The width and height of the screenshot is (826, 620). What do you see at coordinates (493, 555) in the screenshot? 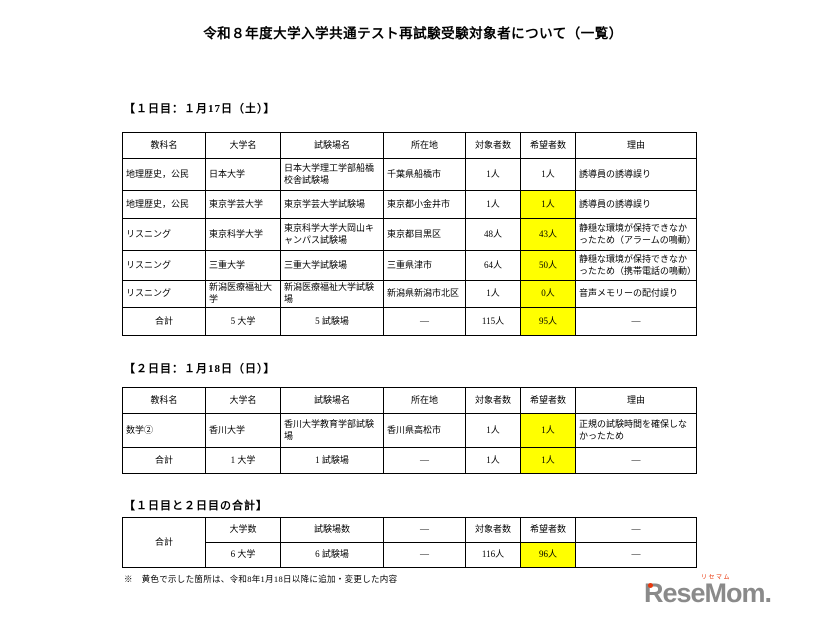
I see `grand-total-target-count: 116人` at bounding box center [493, 555].